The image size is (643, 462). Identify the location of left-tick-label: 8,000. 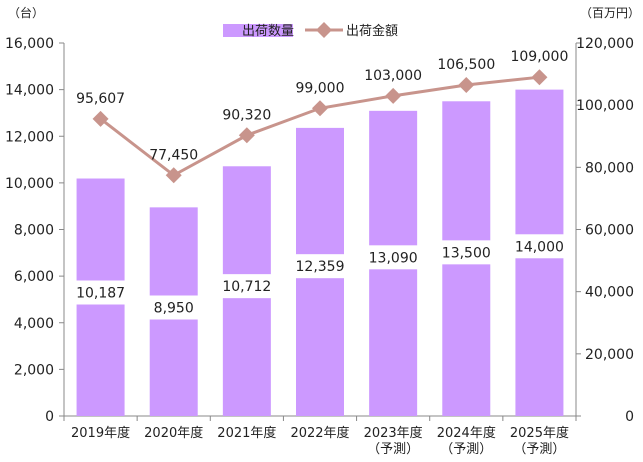
(34, 231).